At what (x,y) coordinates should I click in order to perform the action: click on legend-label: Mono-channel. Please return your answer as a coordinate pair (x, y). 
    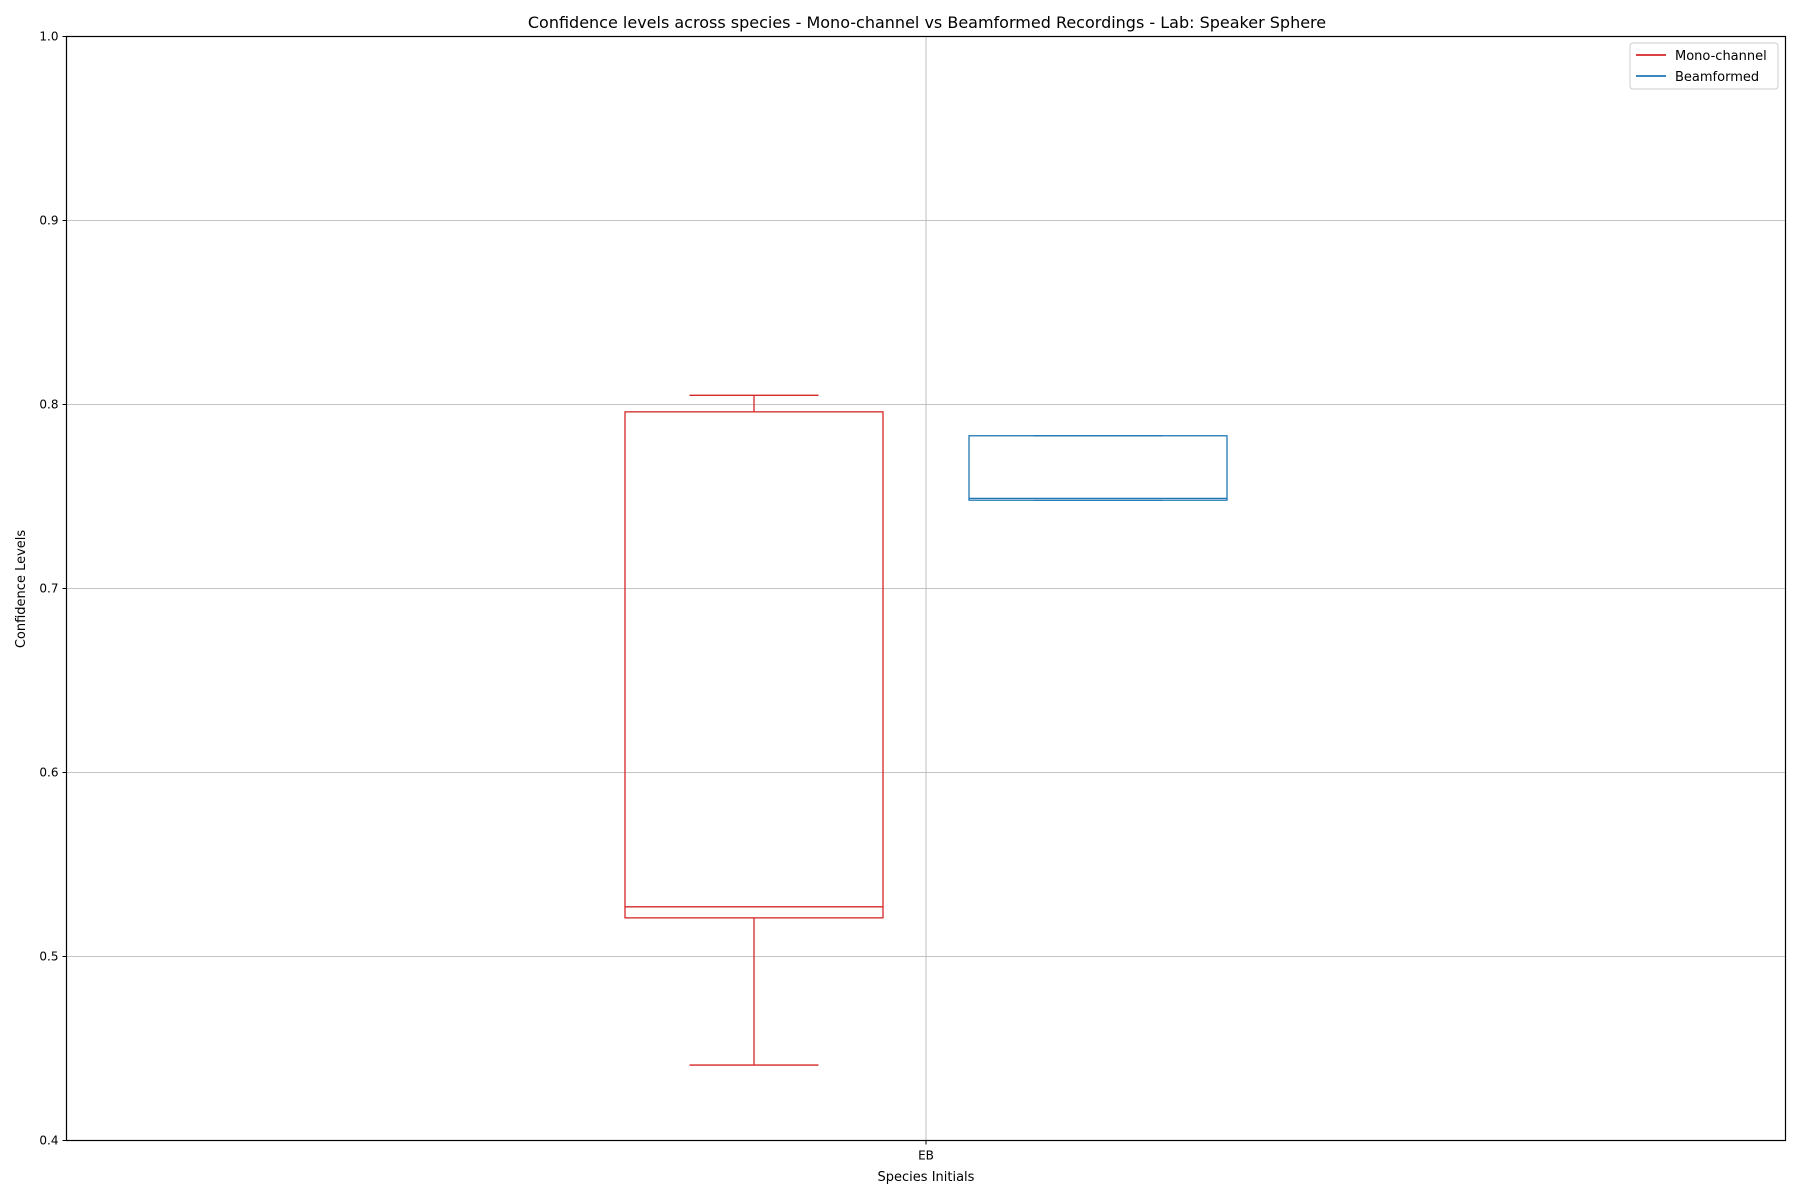
    Looking at the image, I should click on (1721, 56).